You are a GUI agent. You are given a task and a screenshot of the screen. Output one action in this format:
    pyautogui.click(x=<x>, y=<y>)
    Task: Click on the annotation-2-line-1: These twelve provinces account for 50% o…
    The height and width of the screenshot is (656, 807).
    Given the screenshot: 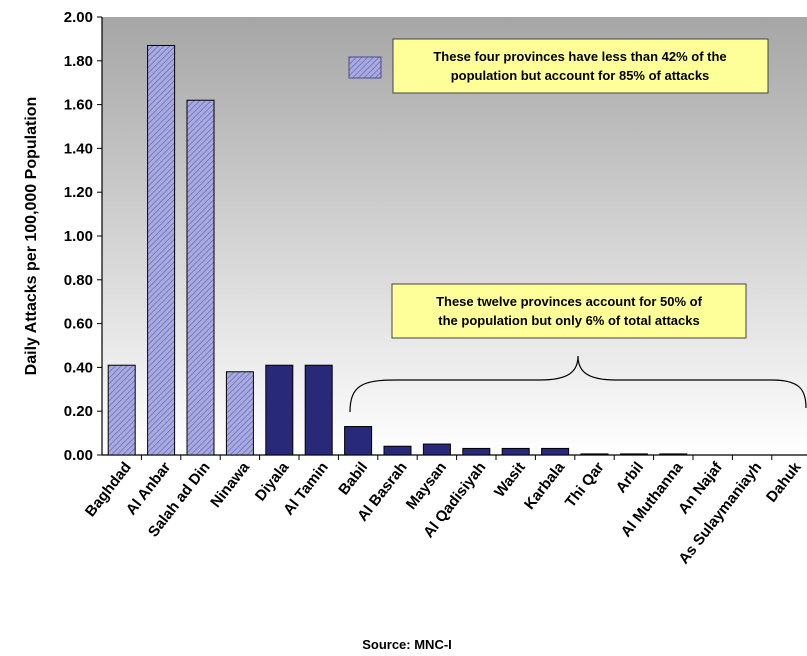 What is the action you would take?
    pyautogui.click(x=569, y=301)
    